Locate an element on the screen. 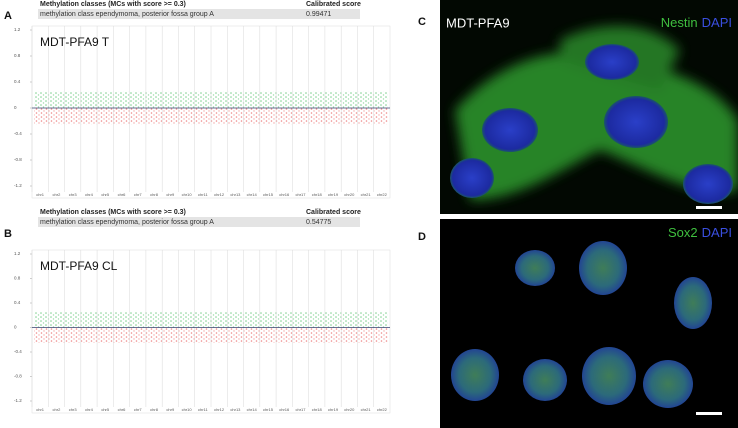 This screenshot has height=428, width=738. stain-label: Sox2 DAPI is located at coordinates (700, 232).